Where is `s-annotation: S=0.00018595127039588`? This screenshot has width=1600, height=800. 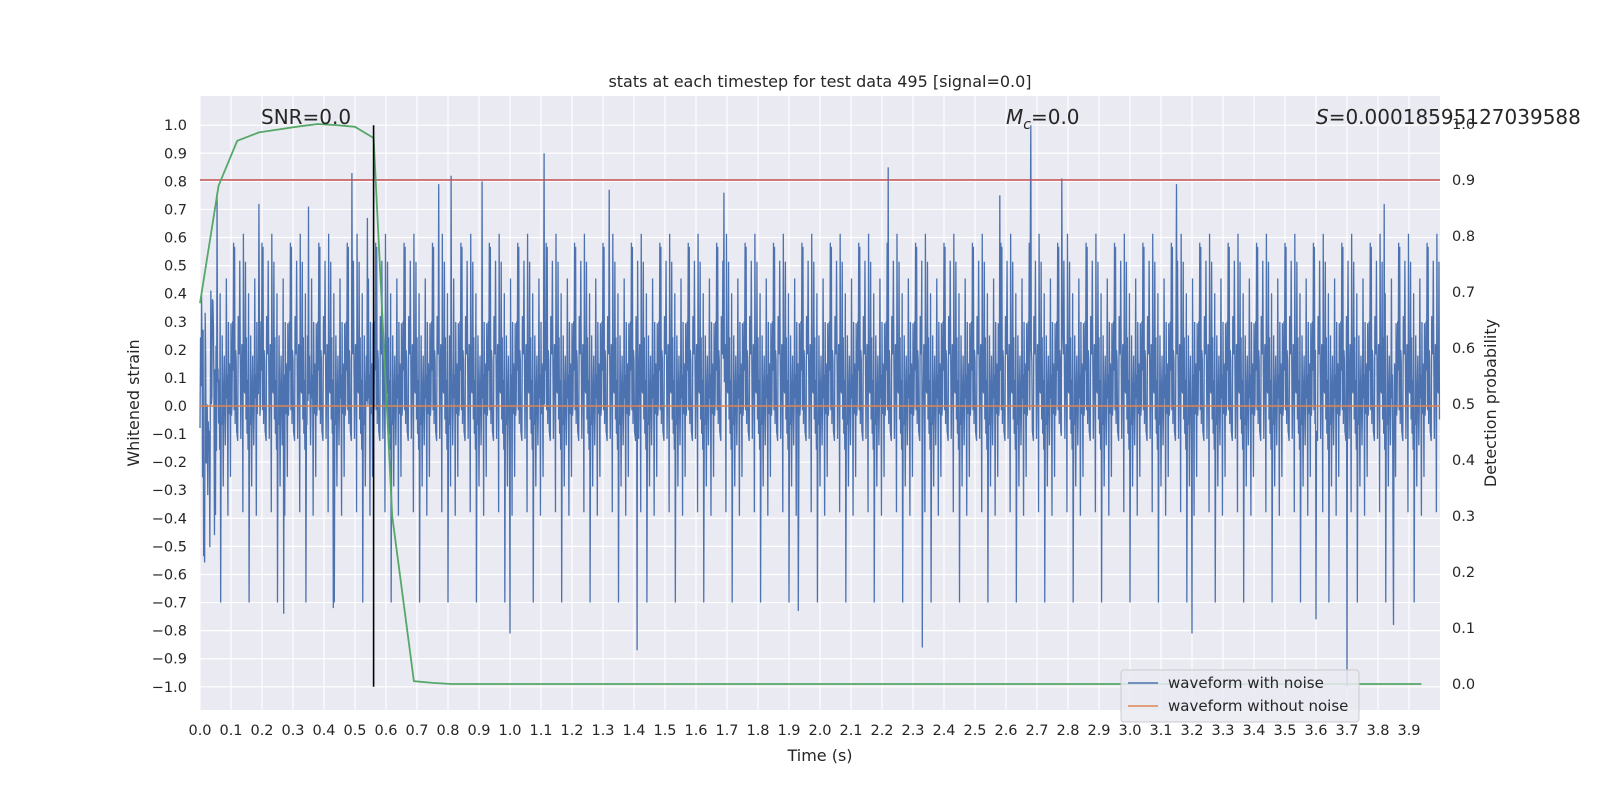 s-annotation: S=0.00018595127039588 is located at coordinates (1448, 117).